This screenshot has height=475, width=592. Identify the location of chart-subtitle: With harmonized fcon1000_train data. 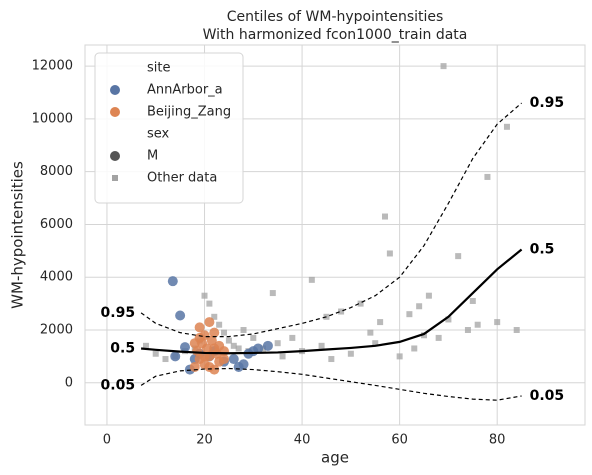
(335, 35).